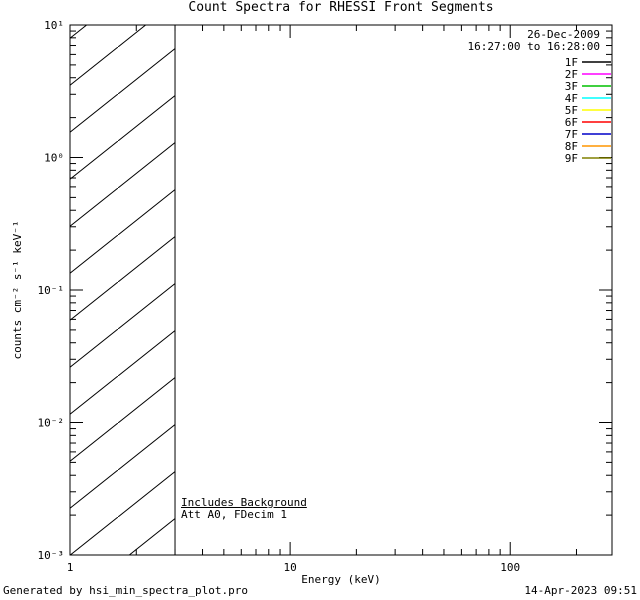  What do you see at coordinates (51, 423) in the screenshot?
I see `y-tick-label: 10⁻²` at bounding box center [51, 423].